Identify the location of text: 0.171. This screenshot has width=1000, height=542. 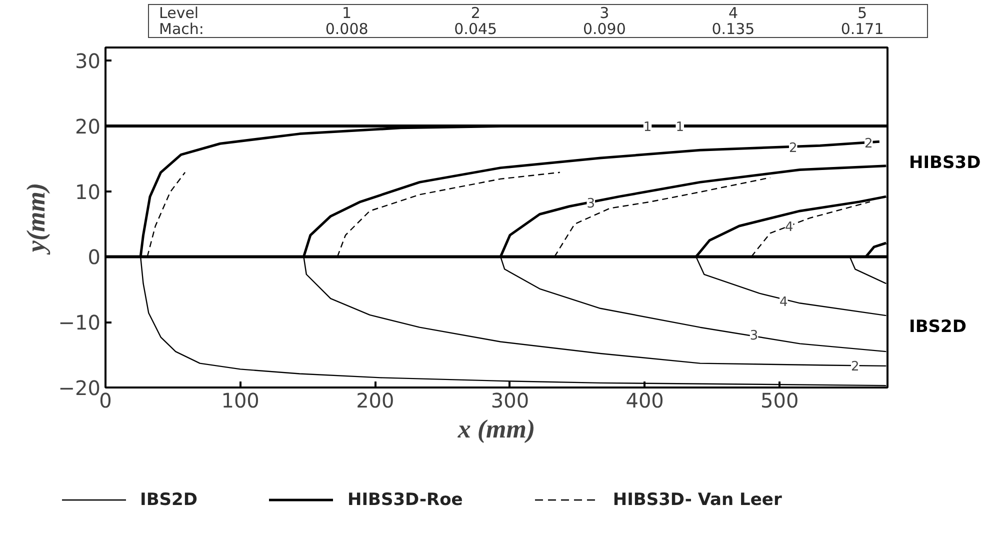
(862, 29).